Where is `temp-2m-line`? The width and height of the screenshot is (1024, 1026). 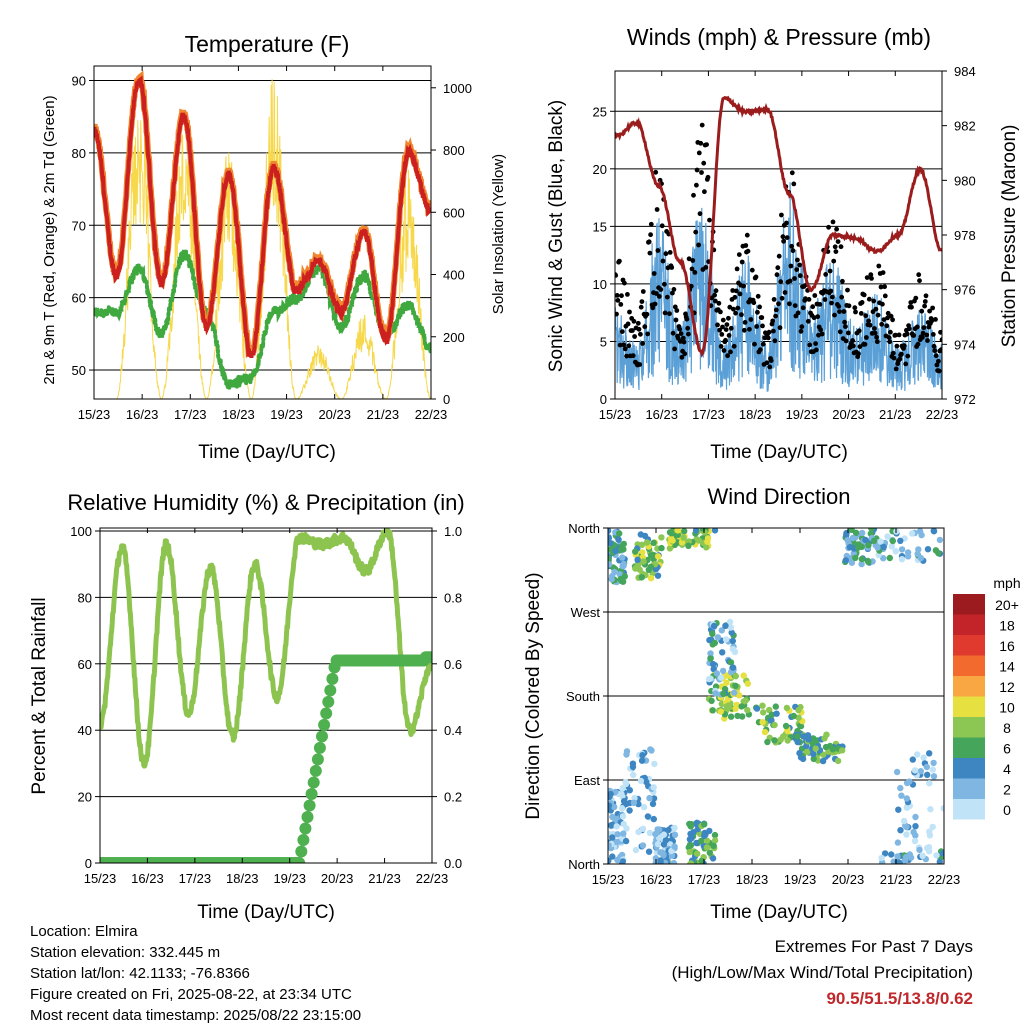 temp-2m-line is located at coordinates (262, 217).